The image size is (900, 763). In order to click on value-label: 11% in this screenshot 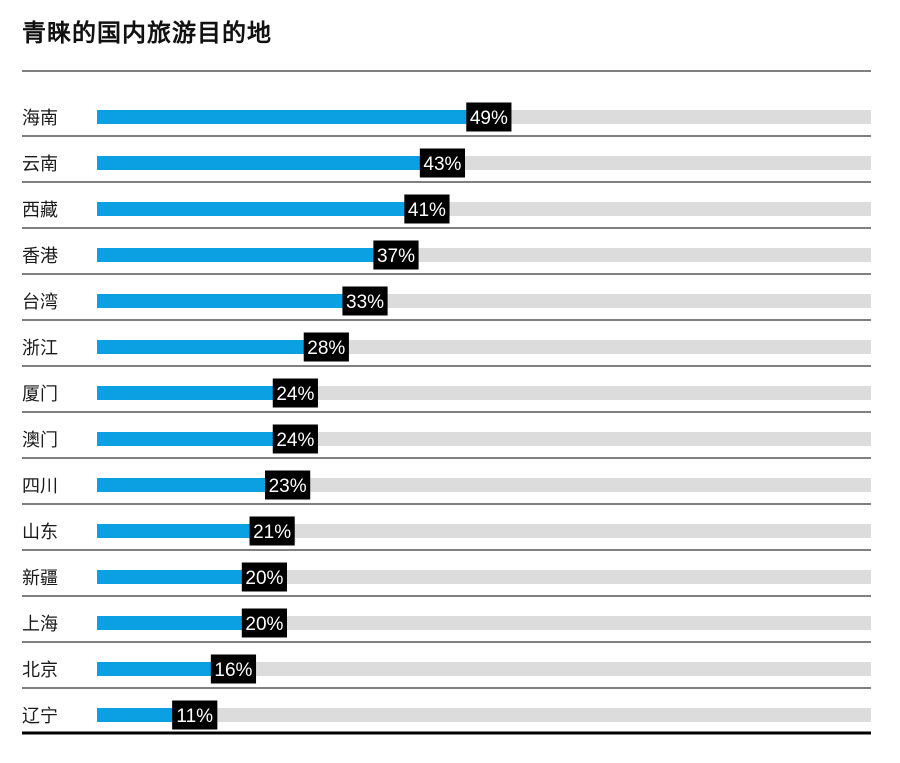, I will do `click(194, 716)`.